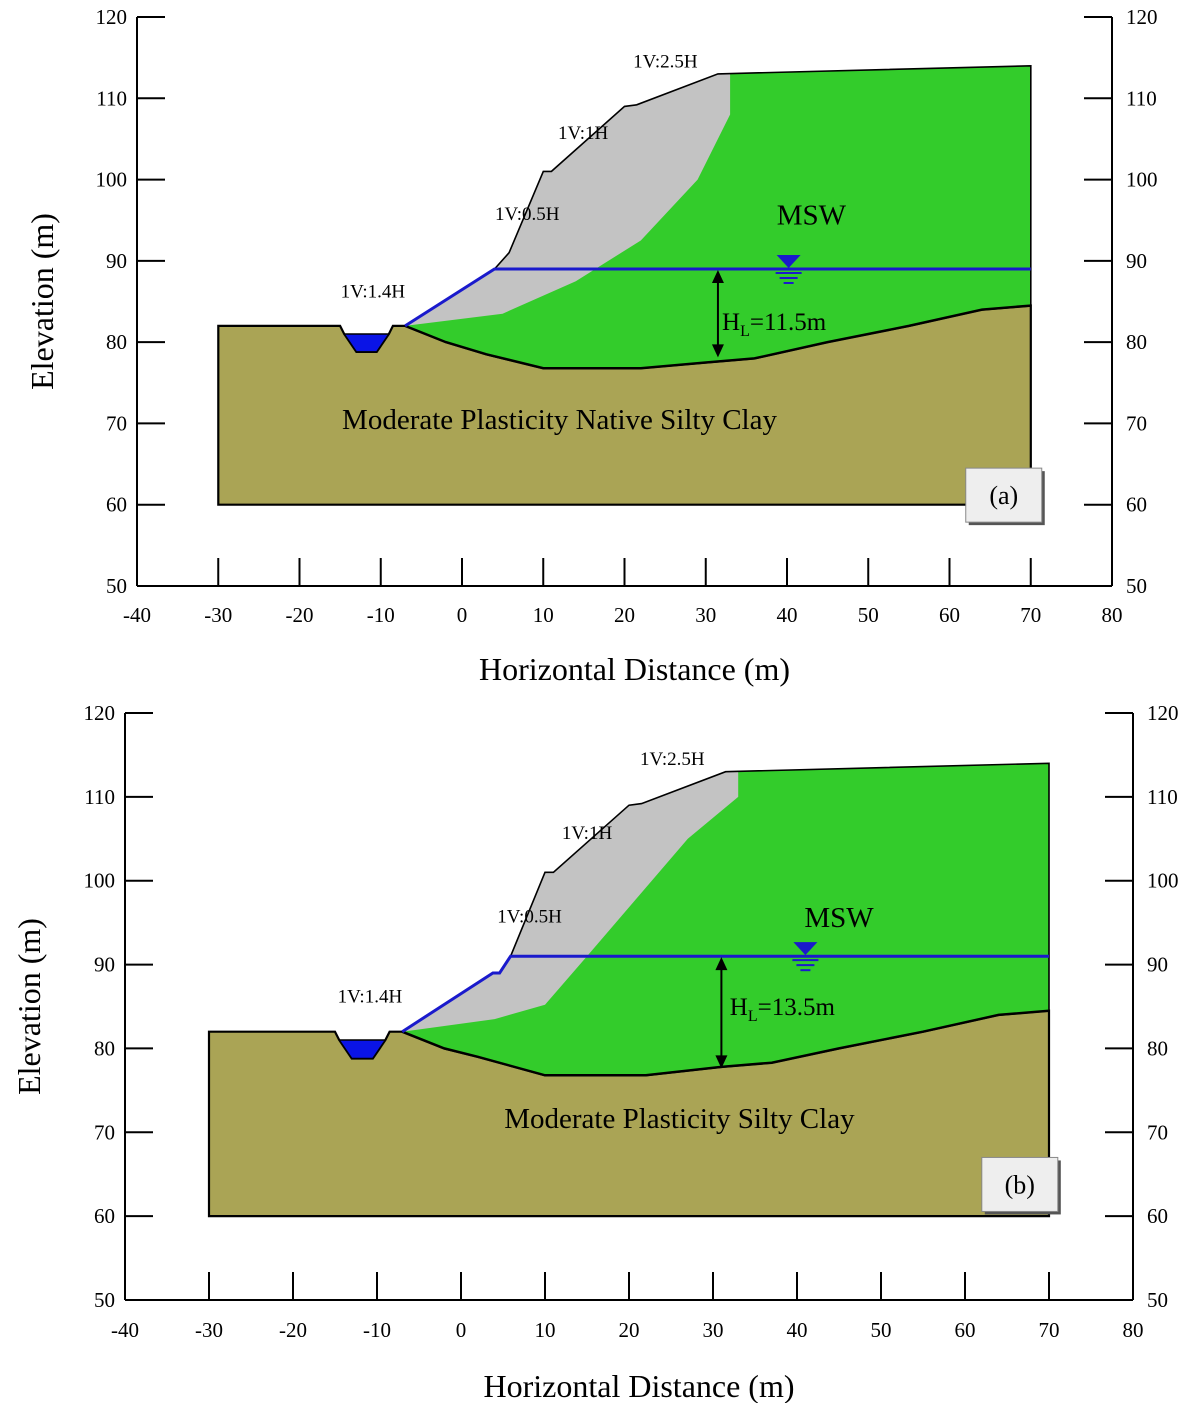 The height and width of the screenshot is (1403, 1194). I want to click on panel-tag-label: (b), so click(1020, 1184).